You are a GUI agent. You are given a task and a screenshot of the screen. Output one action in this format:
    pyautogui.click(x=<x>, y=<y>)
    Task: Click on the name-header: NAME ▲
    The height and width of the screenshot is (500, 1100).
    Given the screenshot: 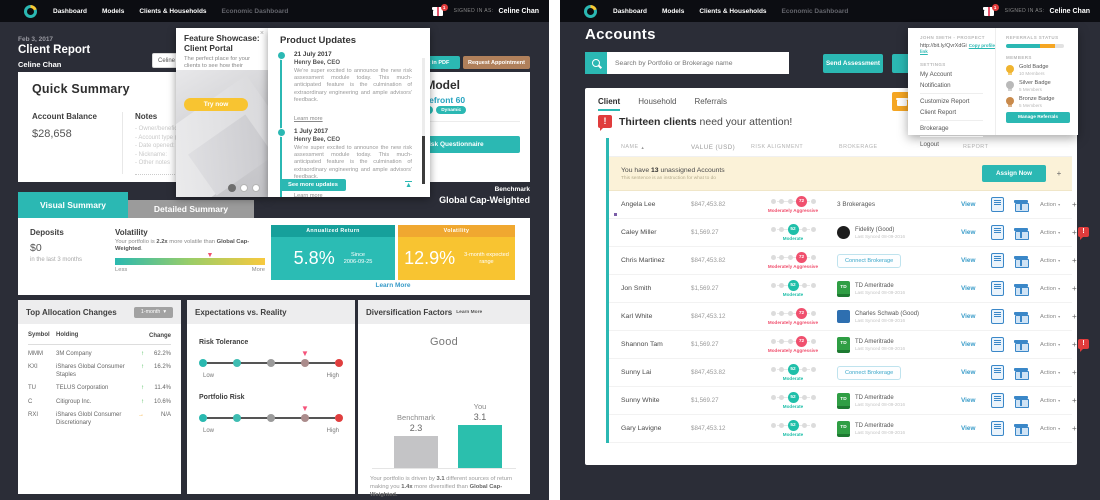 What is the action you would take?
    pyautogui.click(x=633, y=147)
    